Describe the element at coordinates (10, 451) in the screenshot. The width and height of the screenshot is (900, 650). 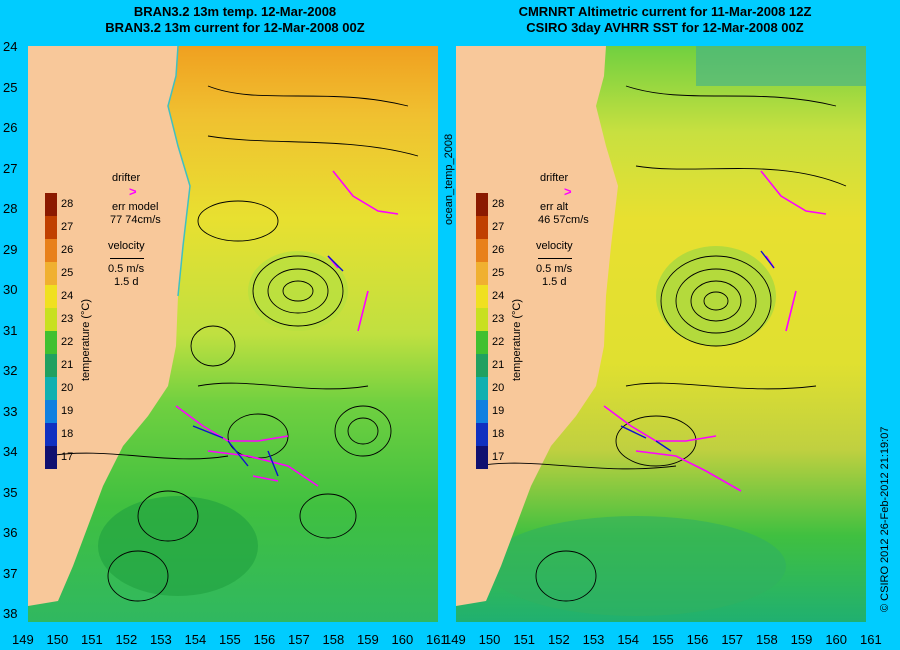
I see `latitude-label: 34` at that location.